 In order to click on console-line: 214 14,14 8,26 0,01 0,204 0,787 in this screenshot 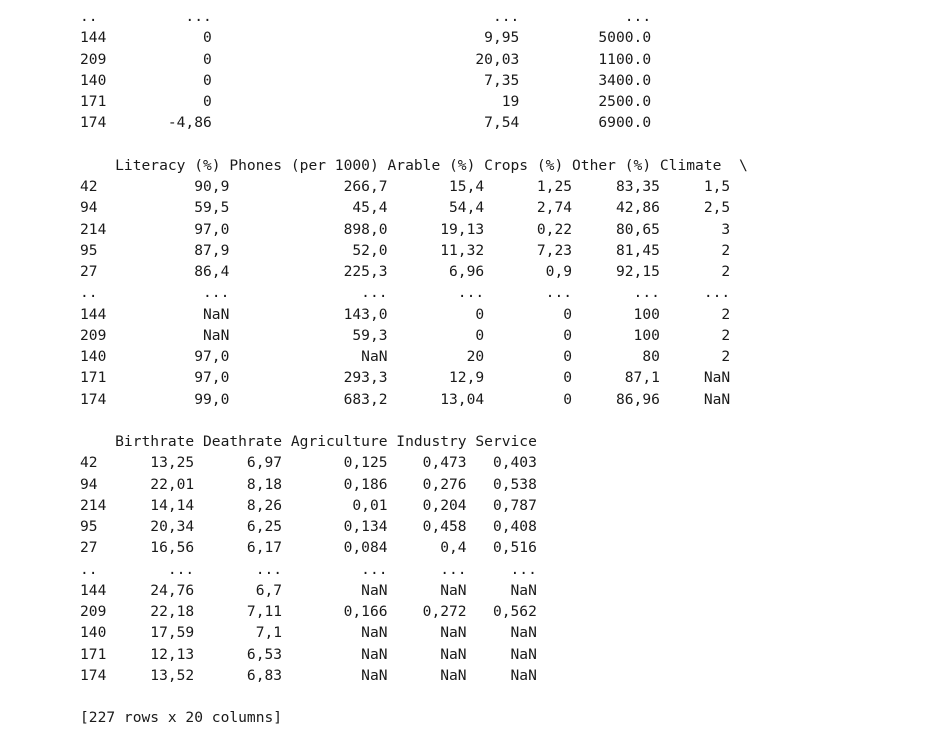, I will do `click(308, 505)`.